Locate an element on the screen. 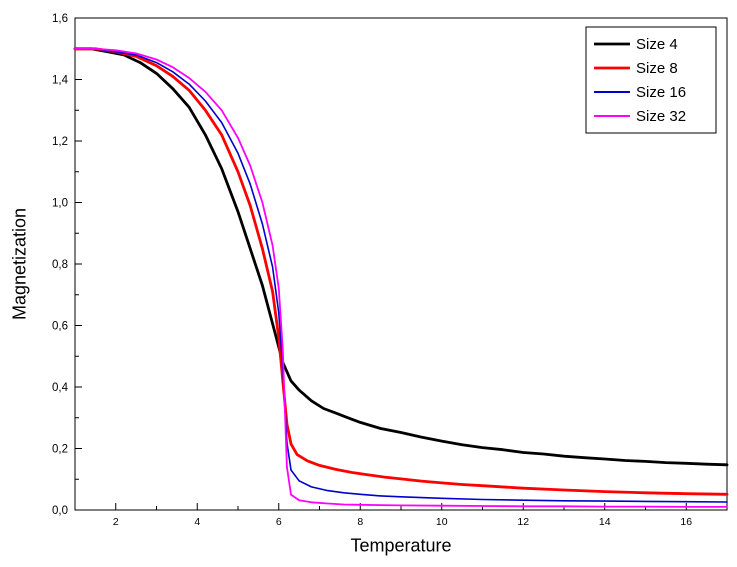 The height and width of the screenshot is (567, 737). y-tick-label: 0,0 is located at coordinates (60, 511).